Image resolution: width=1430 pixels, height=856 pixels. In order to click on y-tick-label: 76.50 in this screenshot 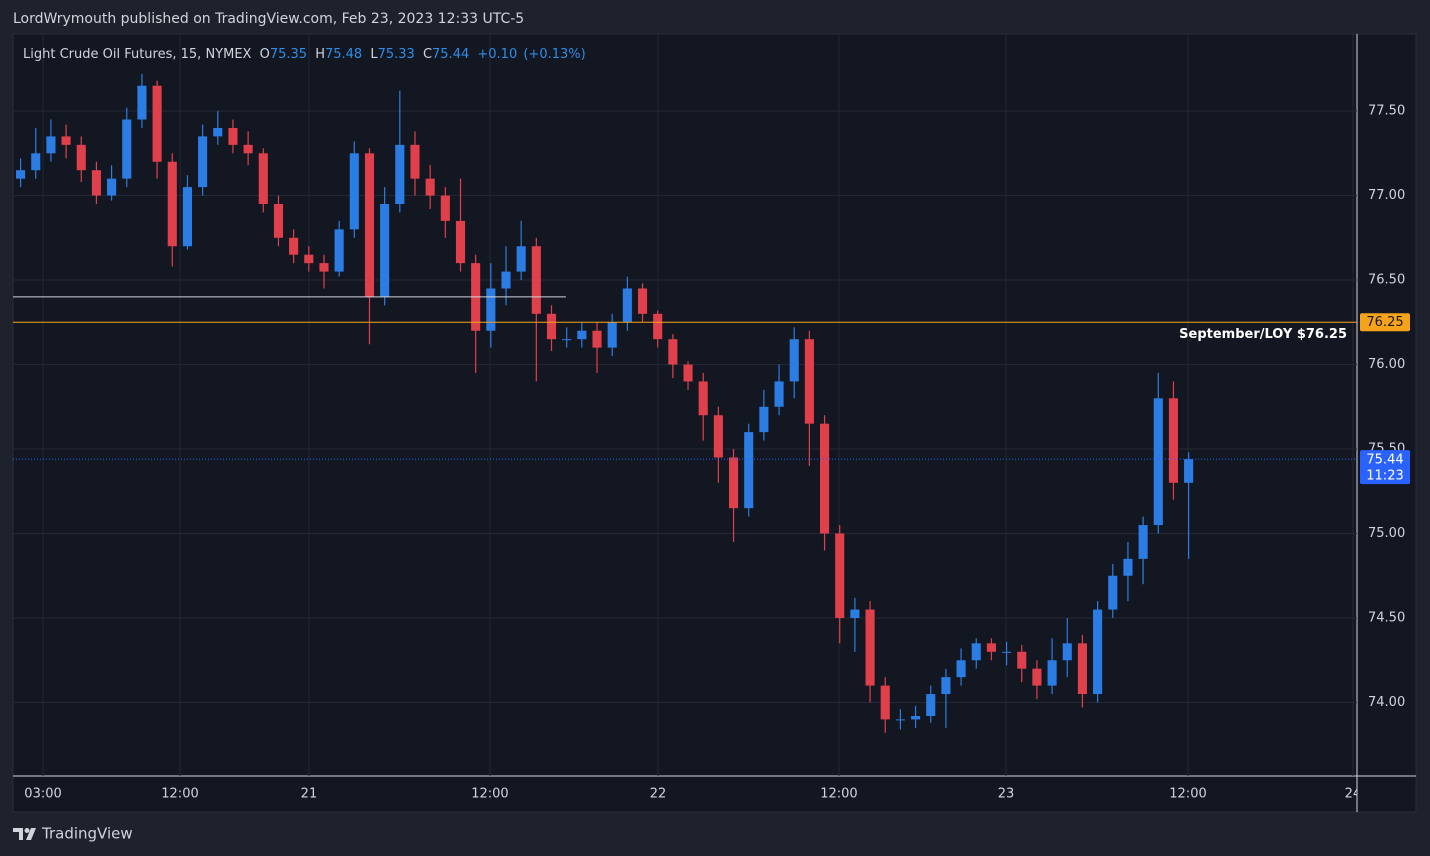, I will do `click(1386, 280)`.